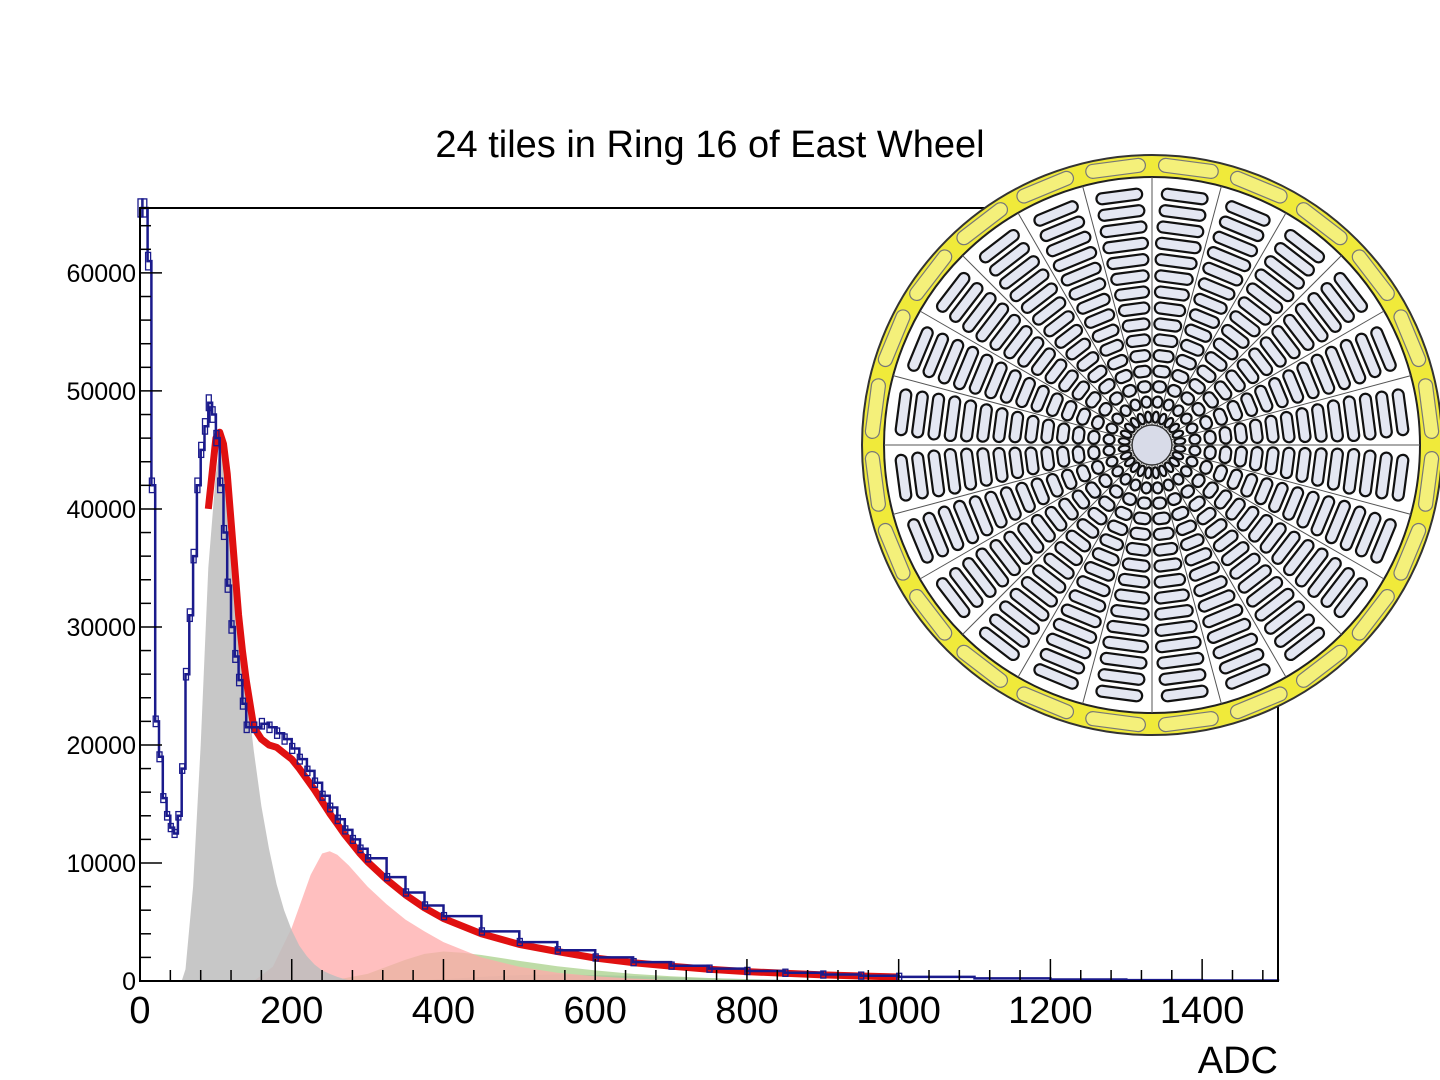  I want to click on wheel-hub, so click(1152, 445).